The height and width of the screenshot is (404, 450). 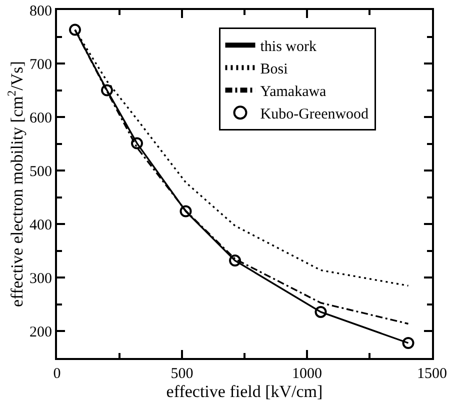 I want to click on y-tick-label: 800, so click(x=41, y=11).